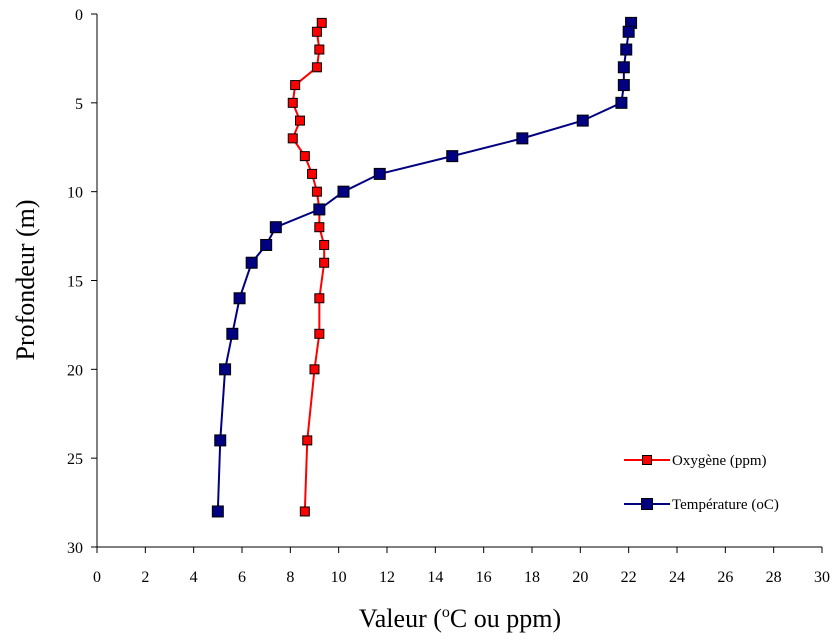 The width and height of the screenshot is (836, 642). I want to click on legend-item: Température (oC), so click(701, 505).